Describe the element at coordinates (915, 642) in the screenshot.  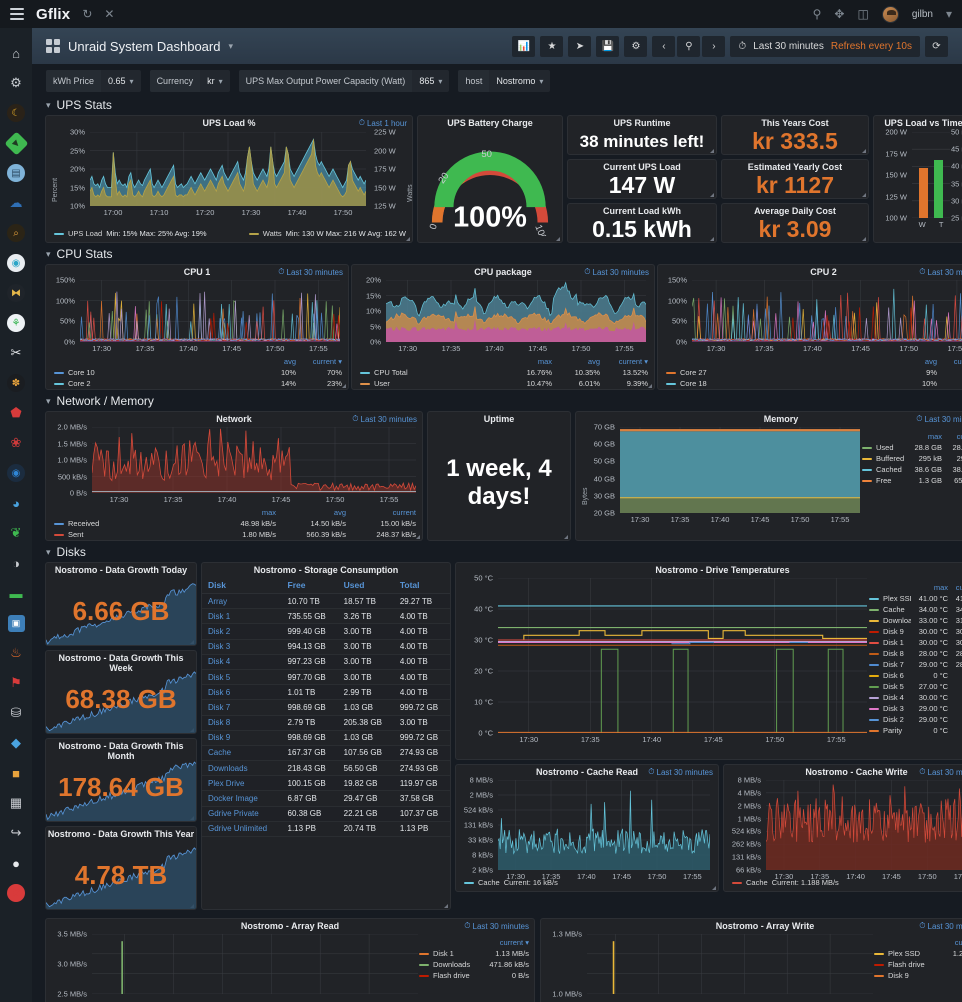
I see `legend-item: Disk 1 30.00 °C 30.00 °C` at that location.